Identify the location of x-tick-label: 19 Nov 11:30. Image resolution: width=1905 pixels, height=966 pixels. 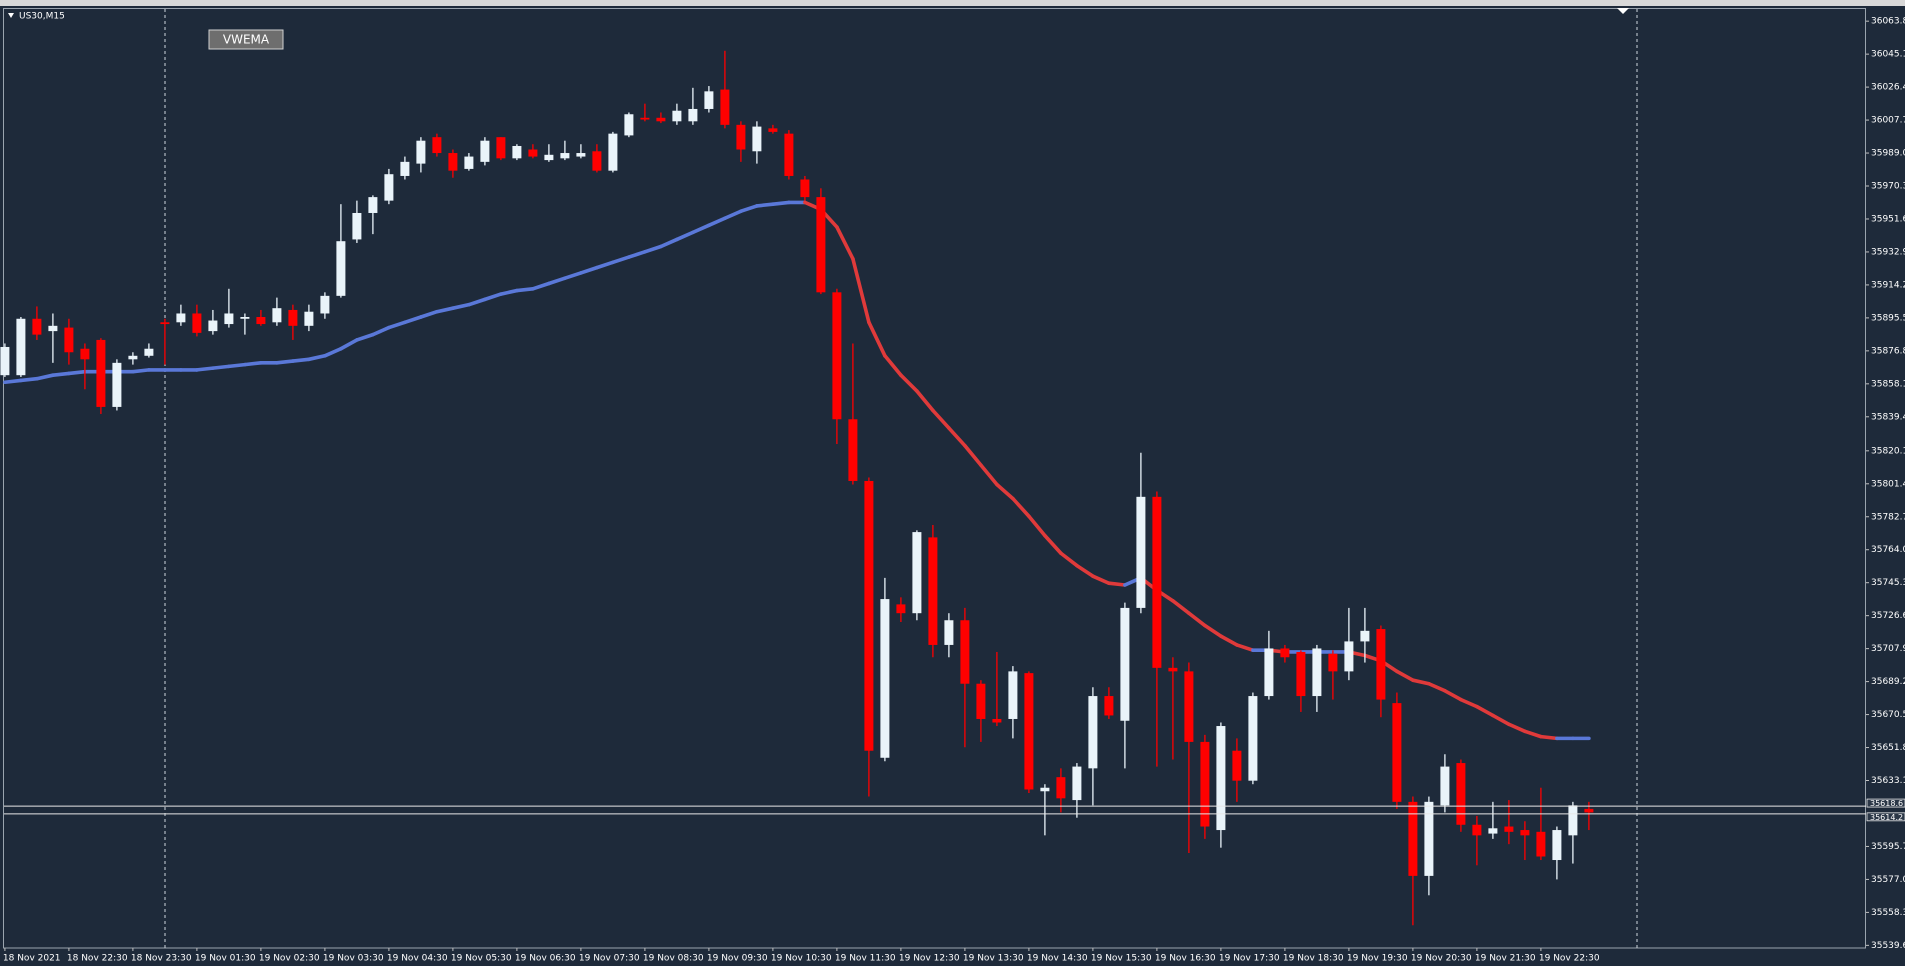
(865, 959).